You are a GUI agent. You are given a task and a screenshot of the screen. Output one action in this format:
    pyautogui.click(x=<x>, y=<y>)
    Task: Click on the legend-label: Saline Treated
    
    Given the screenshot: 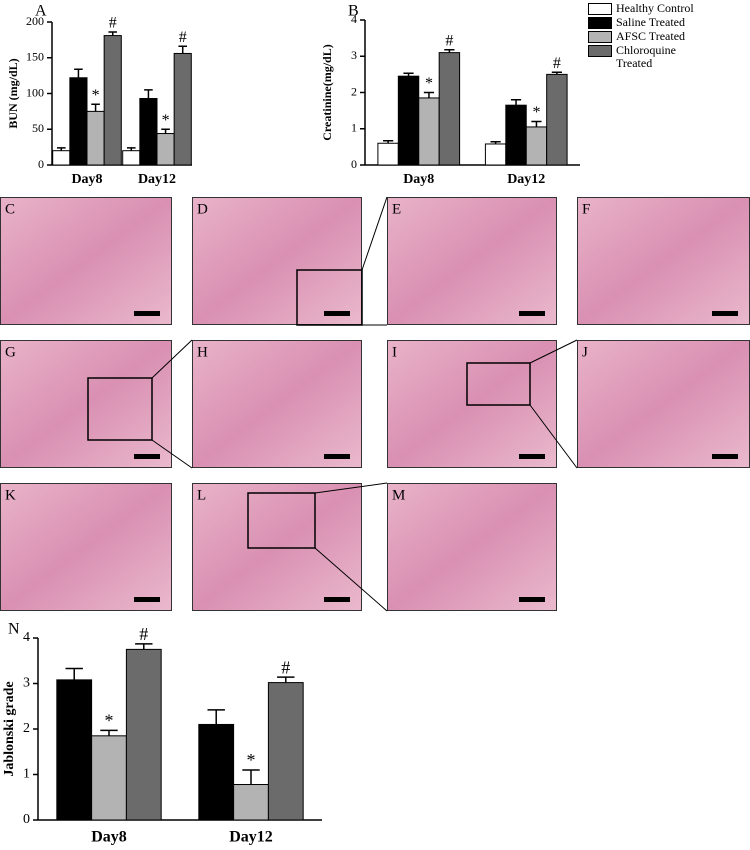 What is the action you would take?
    pyautogui.click(x=650, y=22)
    